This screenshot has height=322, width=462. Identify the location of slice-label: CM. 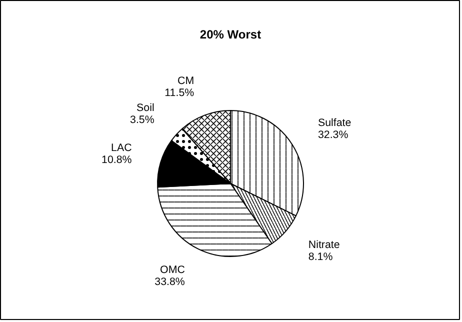
(186, 81).